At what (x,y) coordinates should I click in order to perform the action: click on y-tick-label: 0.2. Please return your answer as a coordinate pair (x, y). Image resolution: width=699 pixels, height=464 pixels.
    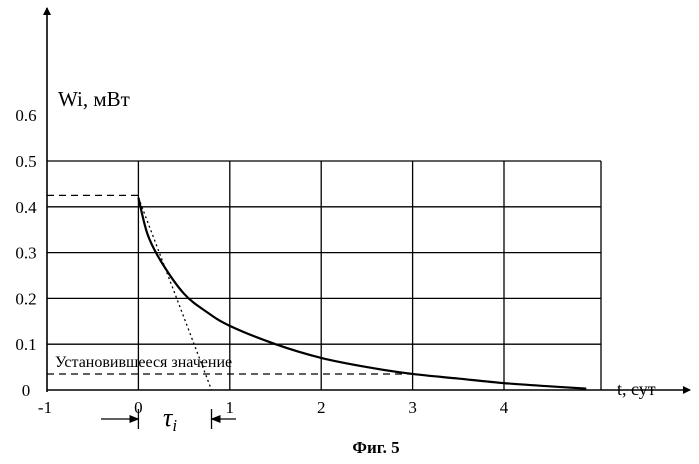
    Looking at the image, I should click on (25, 298).